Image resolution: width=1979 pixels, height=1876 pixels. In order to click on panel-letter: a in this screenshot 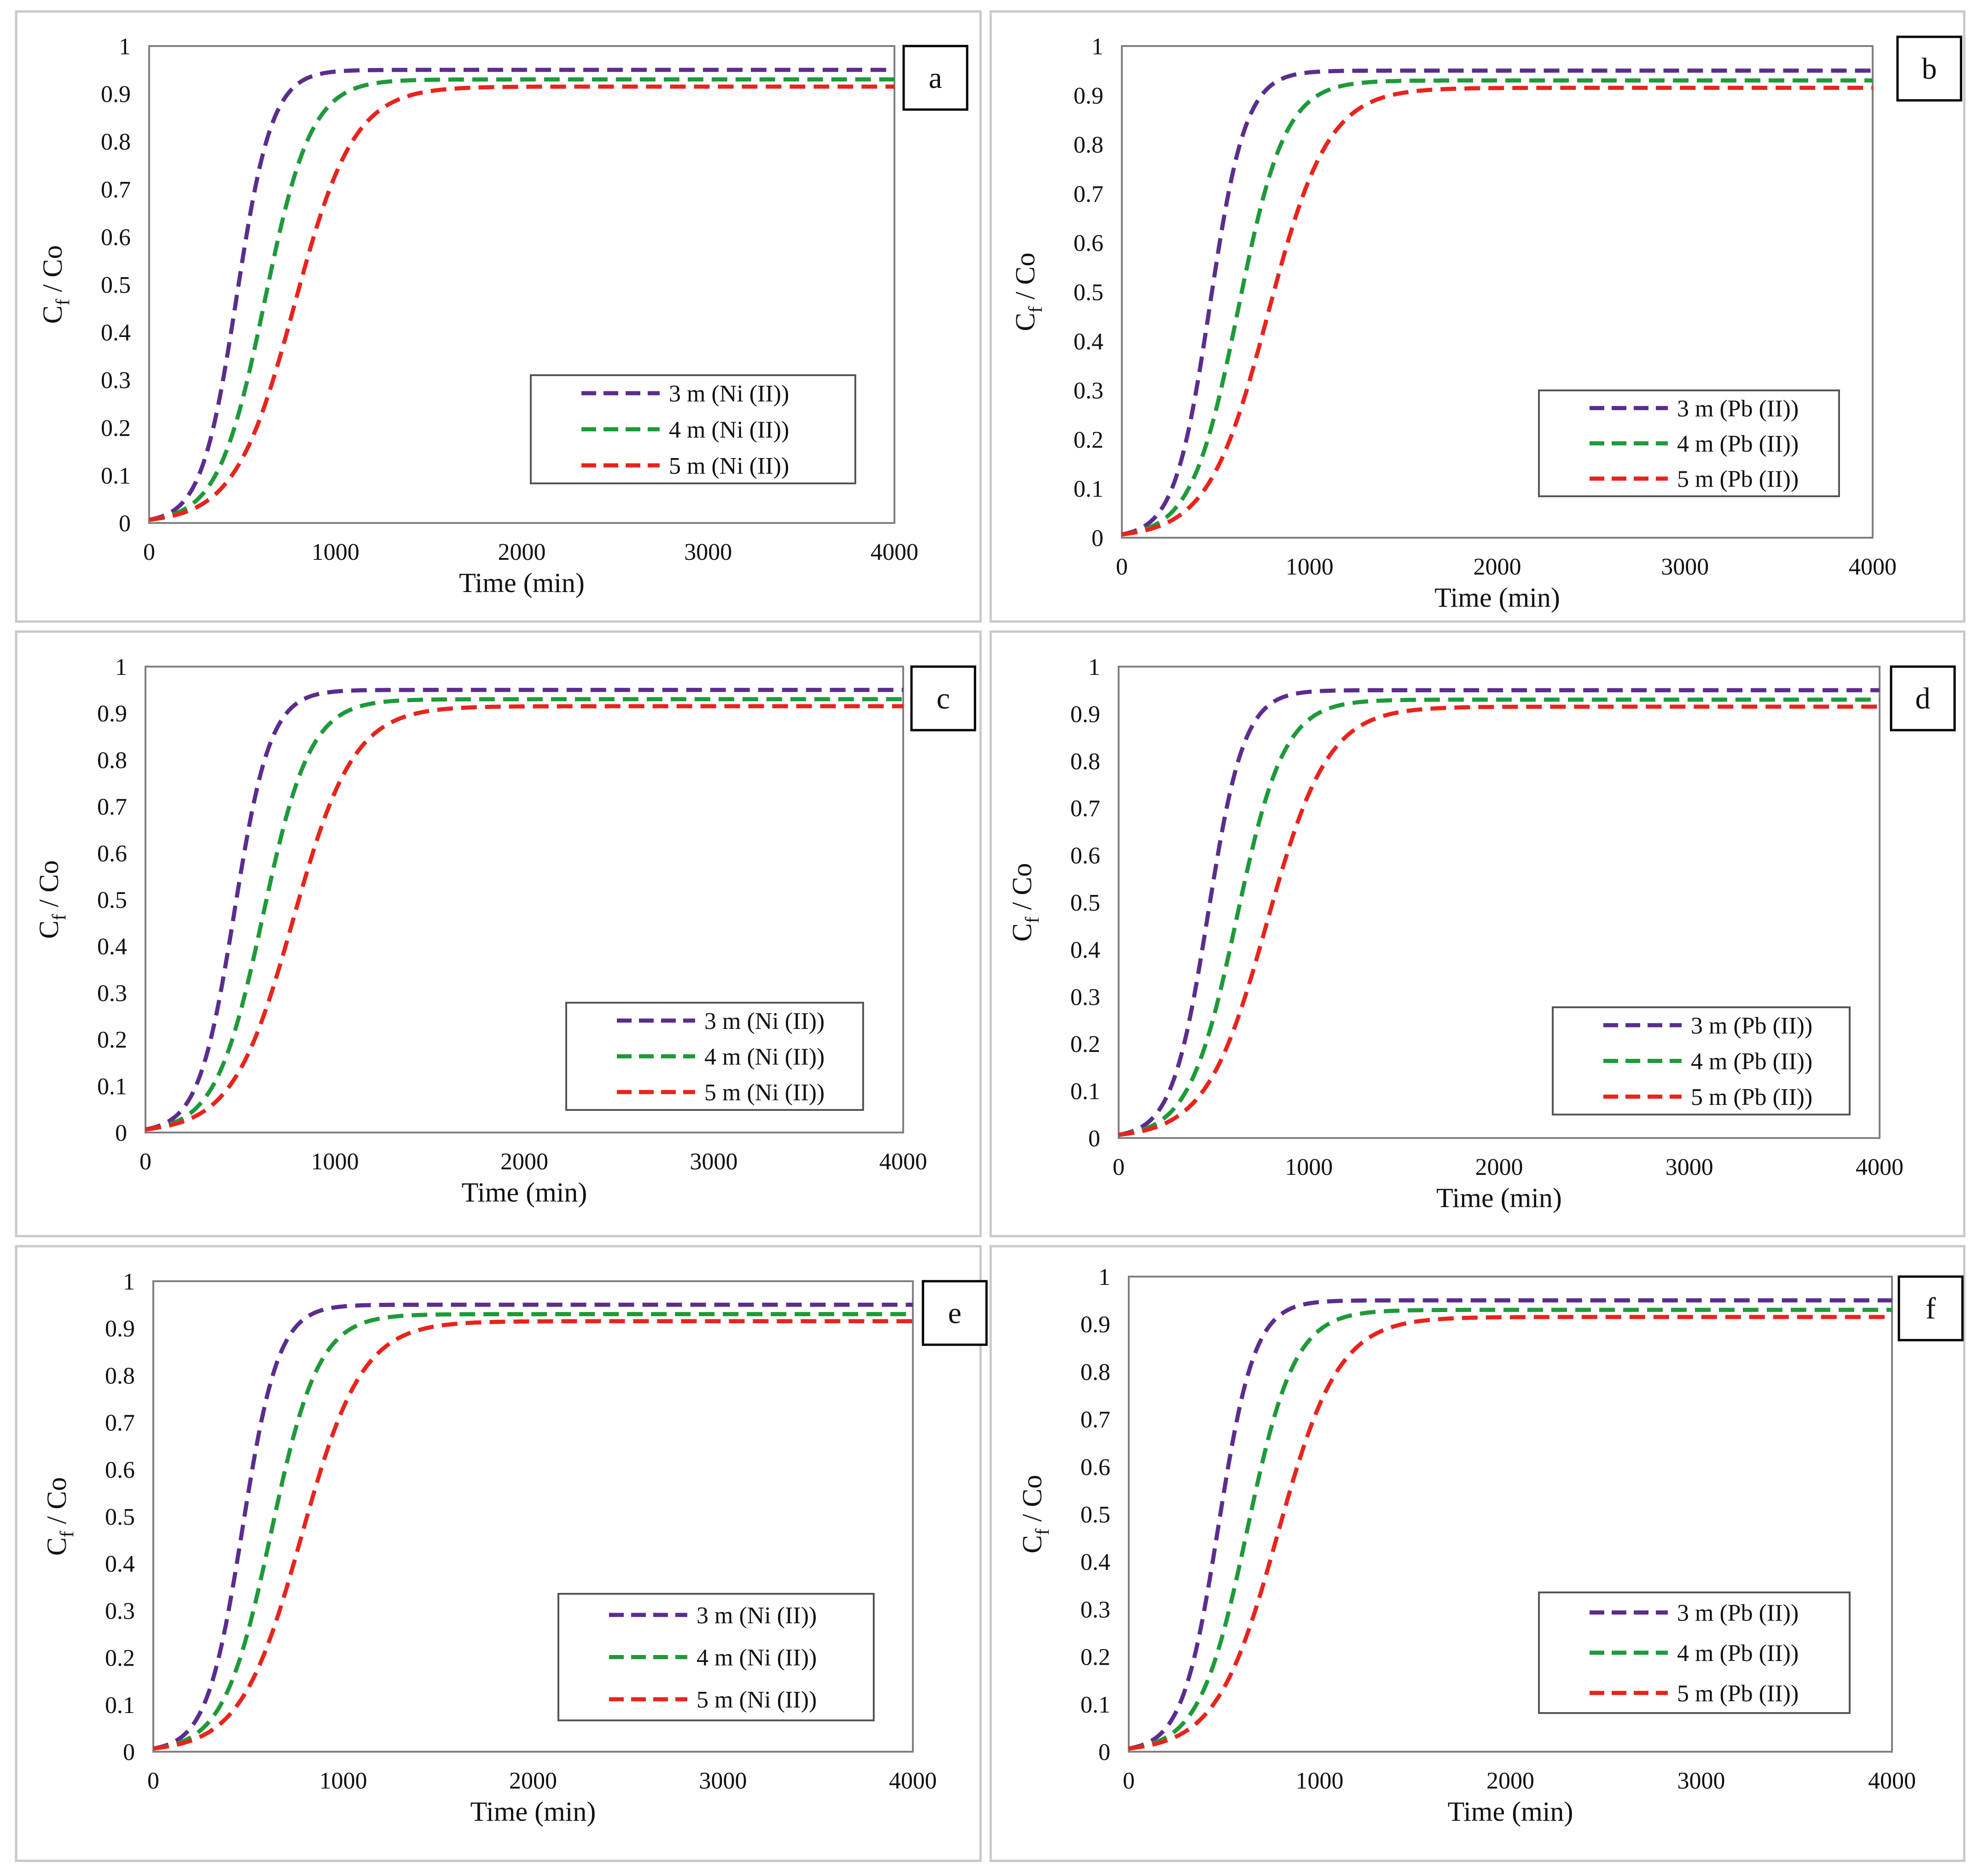, I will do `click(935, 78)`.